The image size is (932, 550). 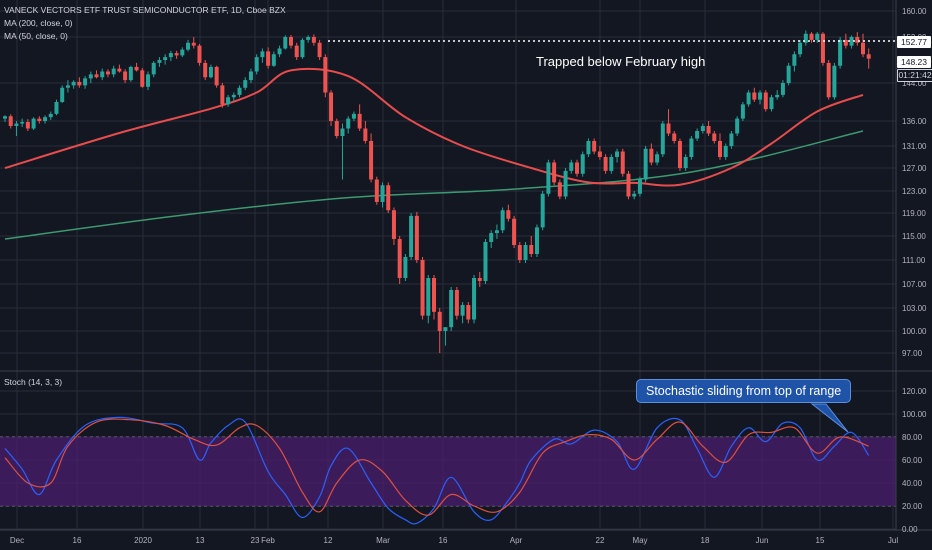 I want to click on last-price-tag: 148.23, so click(x=914, y=62).